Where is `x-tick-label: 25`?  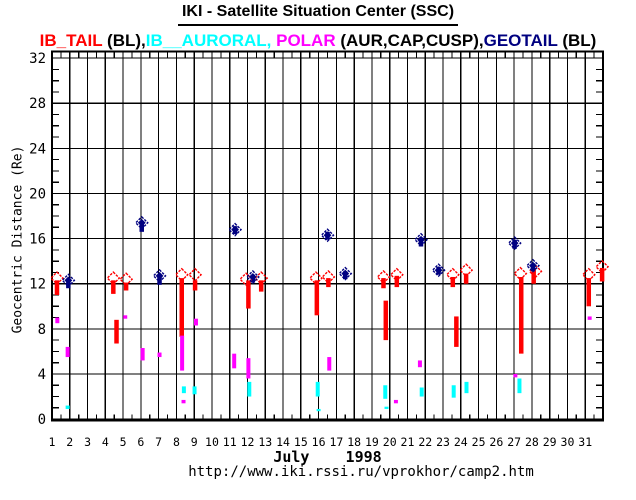 x-tick-label: 25 is located at coordinates (479, 442).